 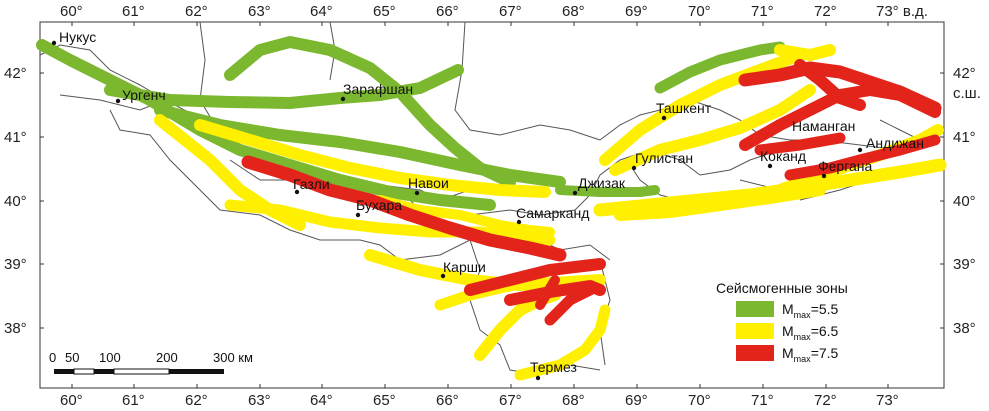 I want to click on lat-ticks-left: 42° 41° 40° 39° 38°, so click(x=15, y=201).